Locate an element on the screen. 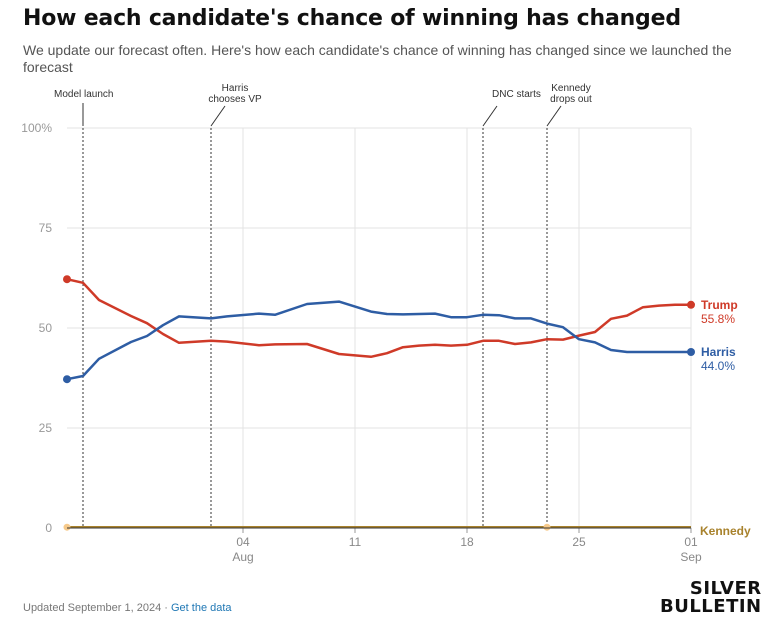  event-label: Model launch is located at coordinates (83, 94).